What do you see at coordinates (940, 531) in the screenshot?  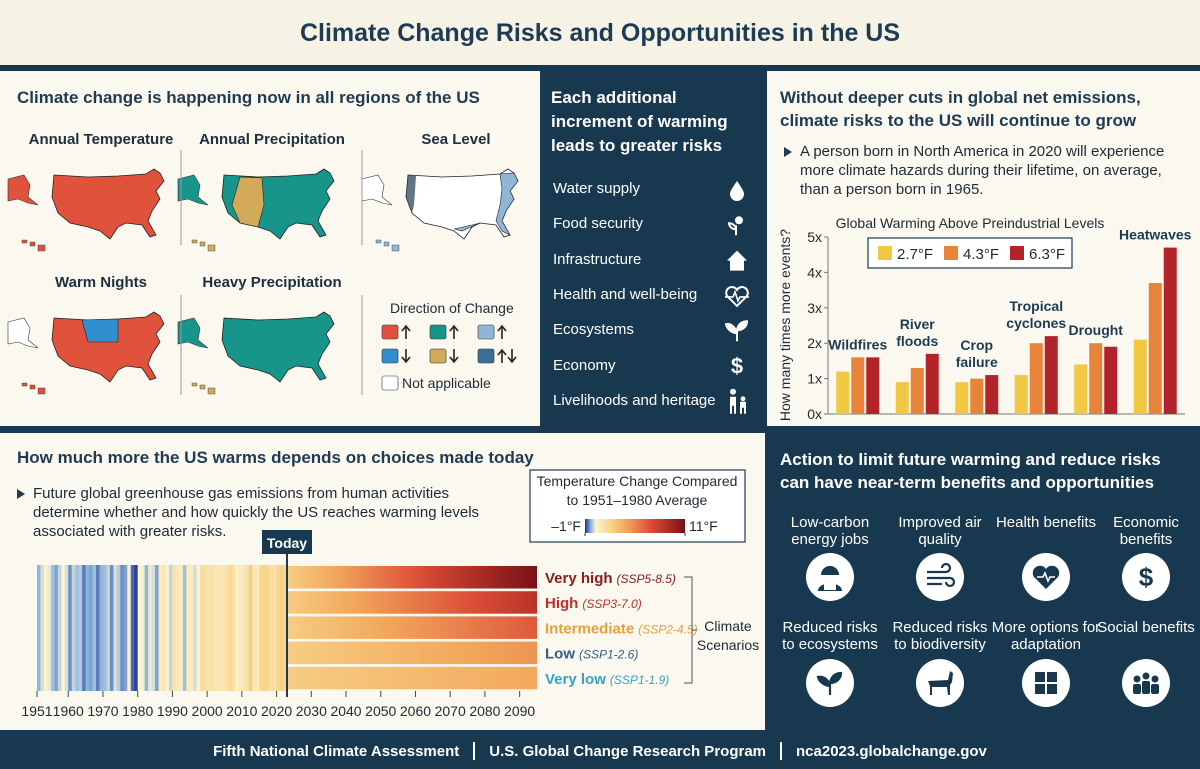 I see `benefit-label: Improved air quality` at bounding box center [940, 531].